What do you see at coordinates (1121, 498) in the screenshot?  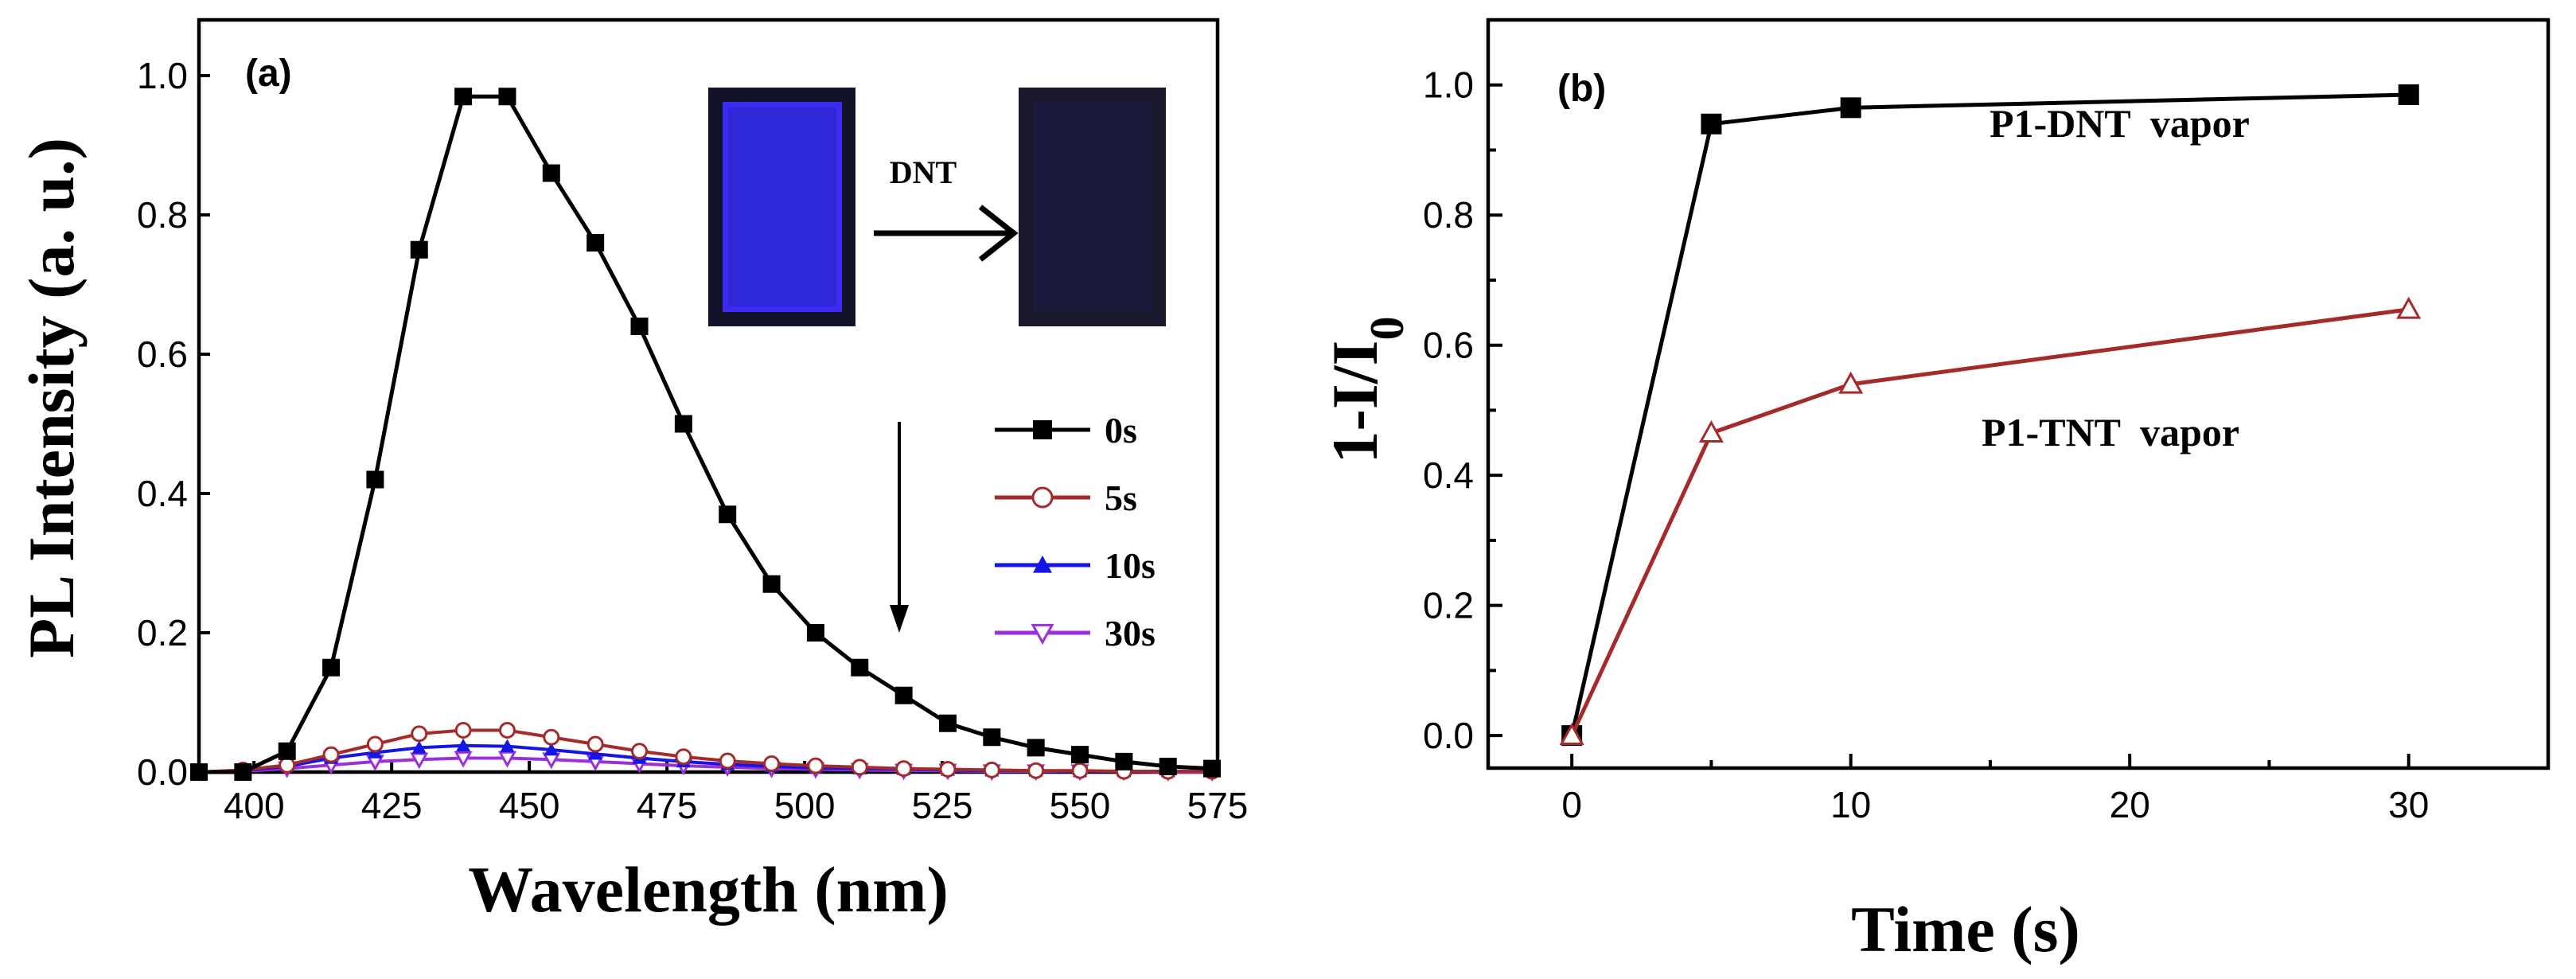 I see `legend-label: 5s` at bounding box center [1121, 498].